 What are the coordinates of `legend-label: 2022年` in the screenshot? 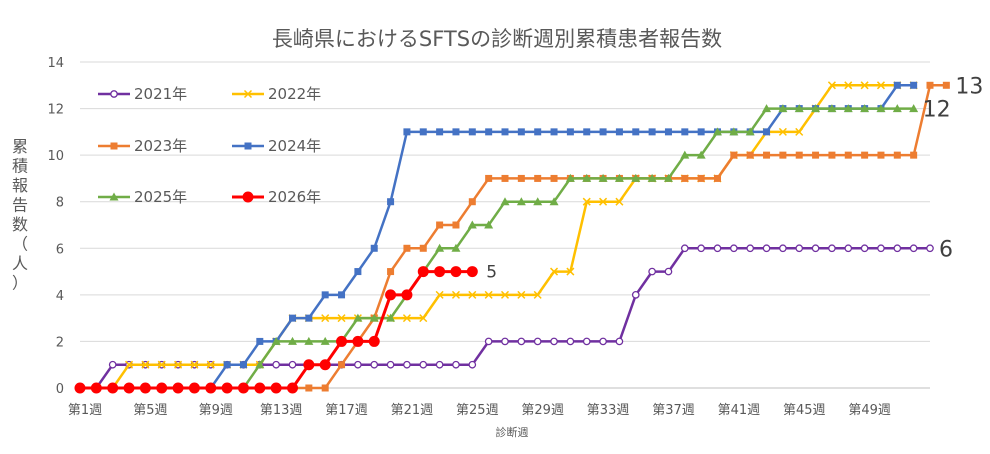 It's located at (294, 94).